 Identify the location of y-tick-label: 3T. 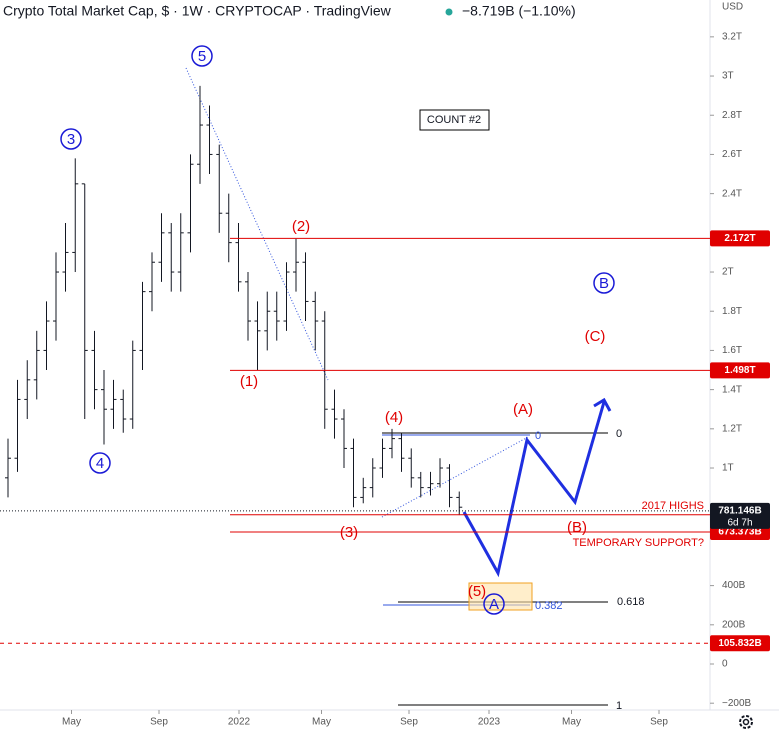
(728, 76).